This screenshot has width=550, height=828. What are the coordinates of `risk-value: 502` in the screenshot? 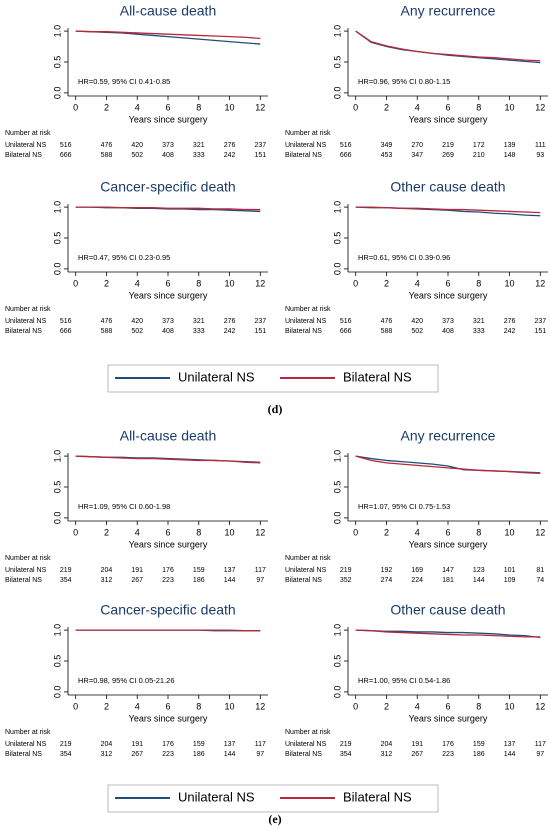 It's located at (137, 331).